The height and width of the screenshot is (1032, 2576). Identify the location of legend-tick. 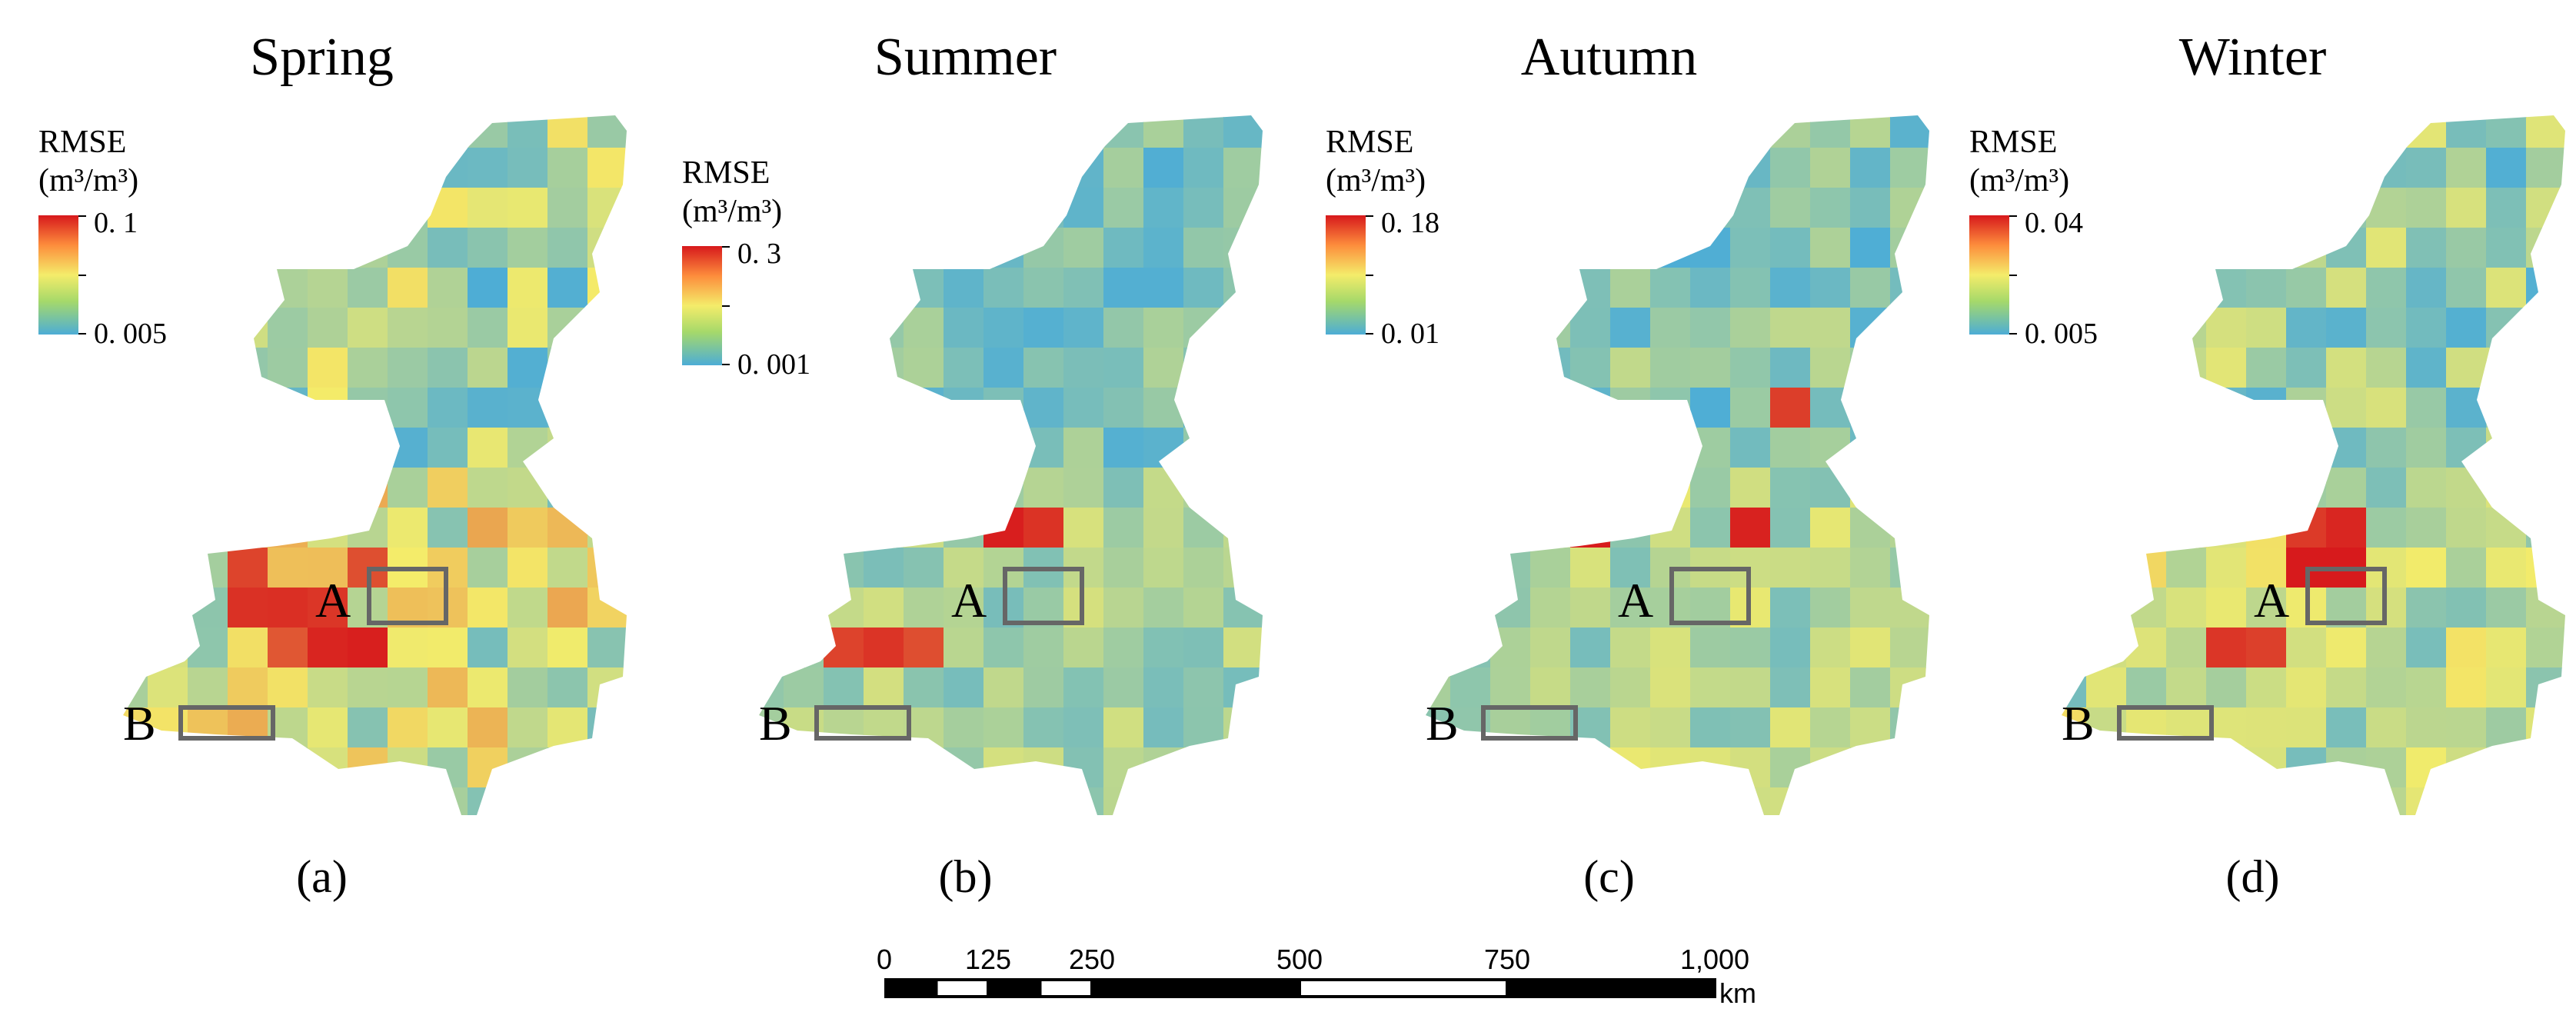
(726, 364).